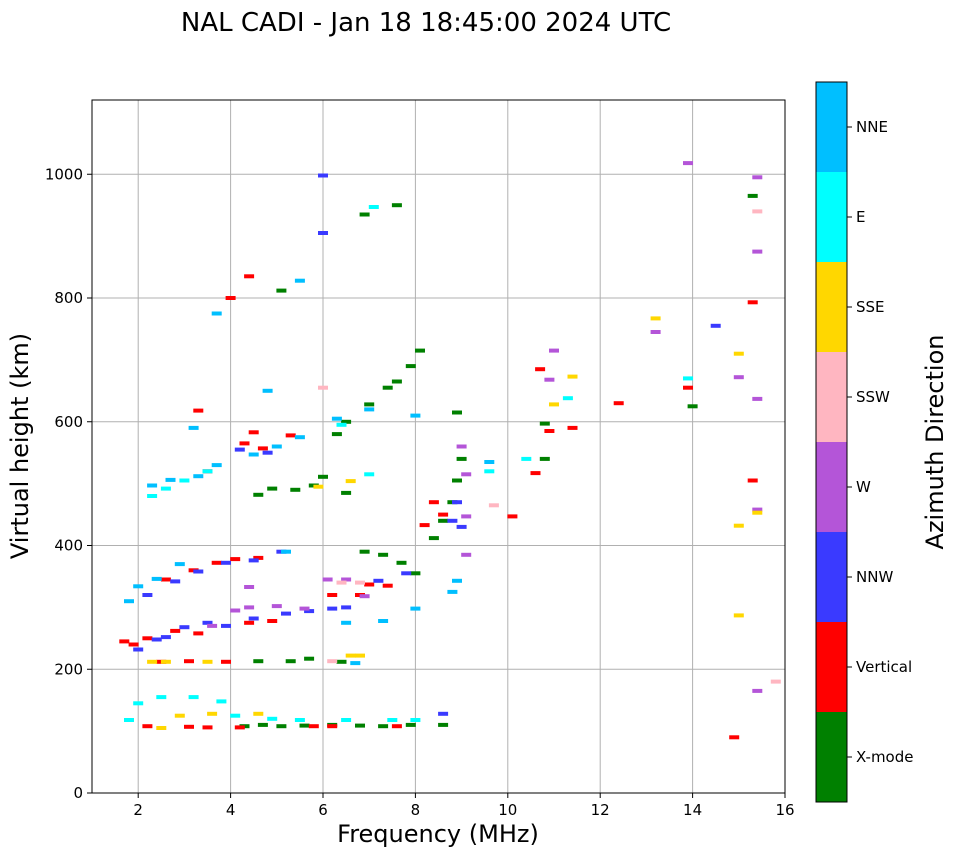 Image resolution: width=958 pixels, height=857 pixels. What do you see at coordinates (784, 810) in the screenshot?
I see `x-tick-label: 16` at bounding box center [784, 810].